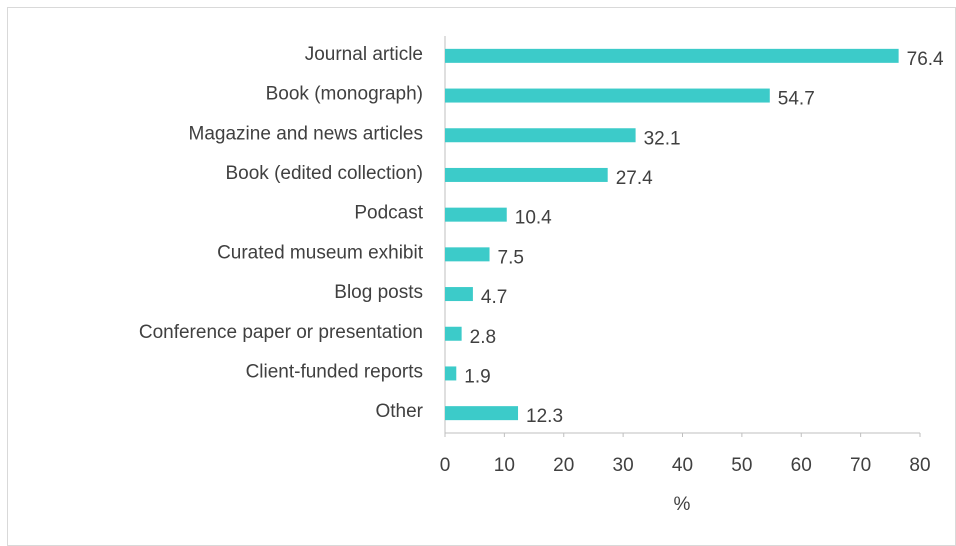 The image size is (956, 546). What do you see at coordinates (388, 213) in the screenshot?
I see `y-tick-label: Podcast` at bounding box center [388, 213].